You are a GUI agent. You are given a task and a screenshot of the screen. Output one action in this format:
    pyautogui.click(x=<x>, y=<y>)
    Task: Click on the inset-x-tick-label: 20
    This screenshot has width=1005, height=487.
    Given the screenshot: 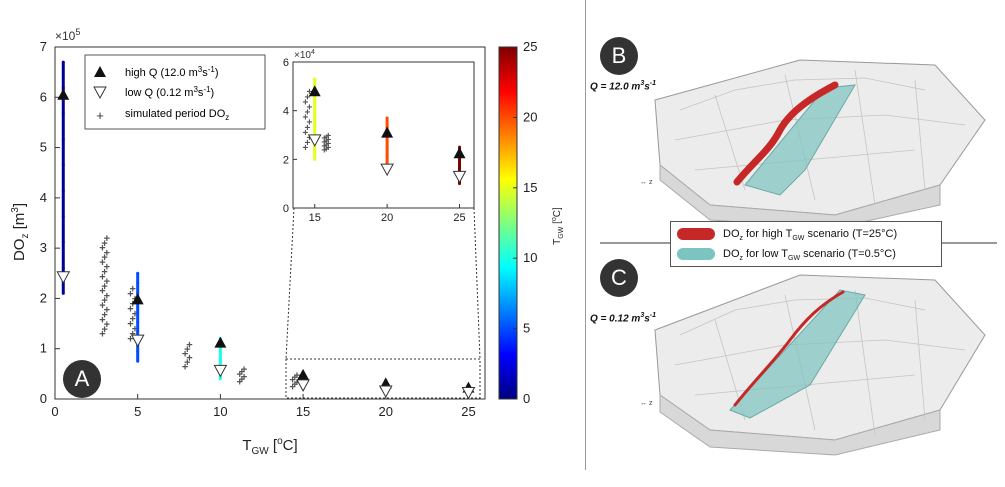 What is the action you would take?
    pyautogui.click(x=387, y=218)
    